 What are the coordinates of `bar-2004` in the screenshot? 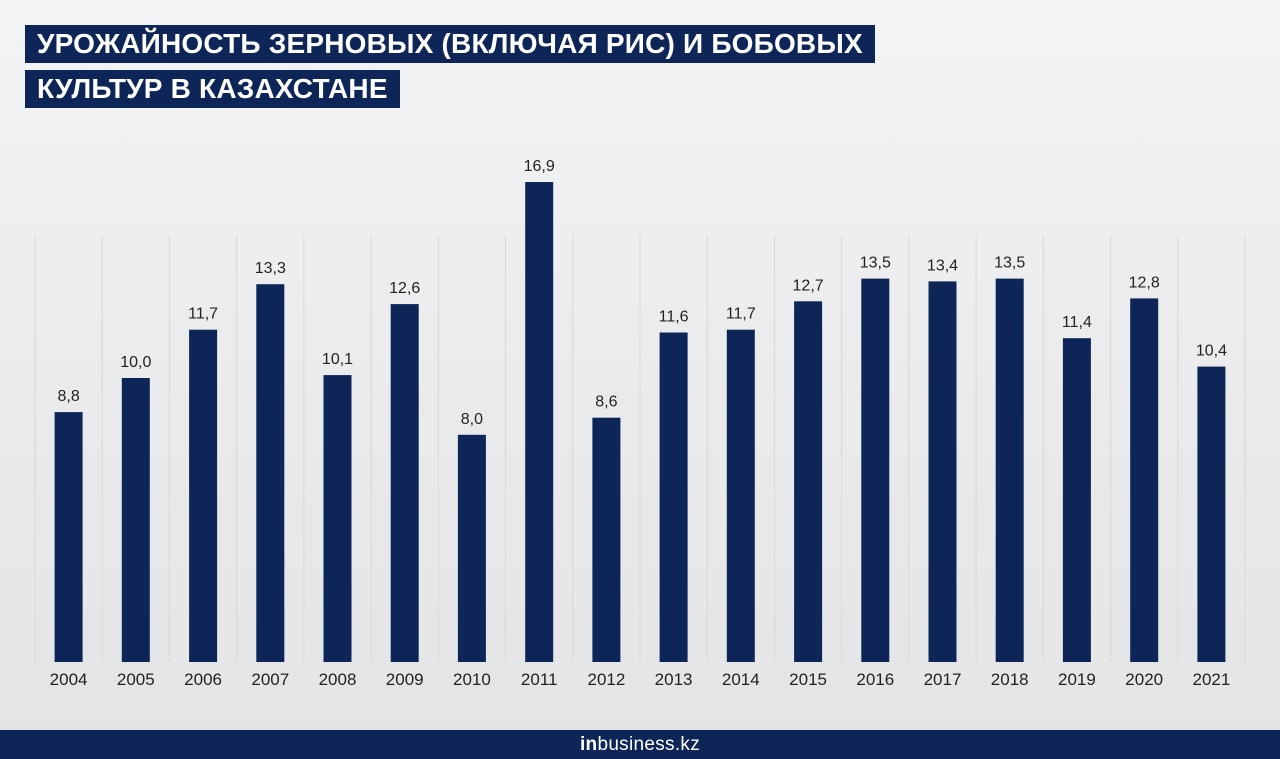 It's located at (68, 537).